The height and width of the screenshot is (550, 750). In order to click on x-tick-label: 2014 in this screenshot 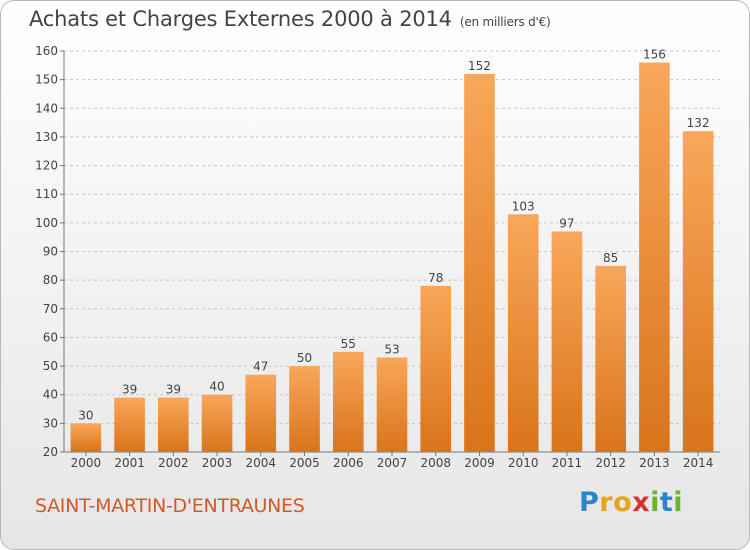, I will do `click(698, 463)`.